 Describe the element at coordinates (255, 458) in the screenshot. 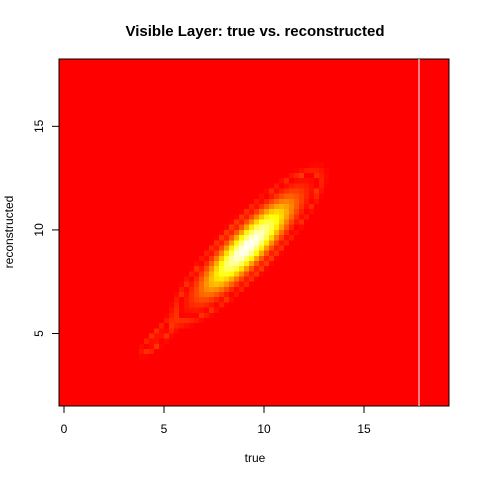

I see `x-axis-label: true` at that location.